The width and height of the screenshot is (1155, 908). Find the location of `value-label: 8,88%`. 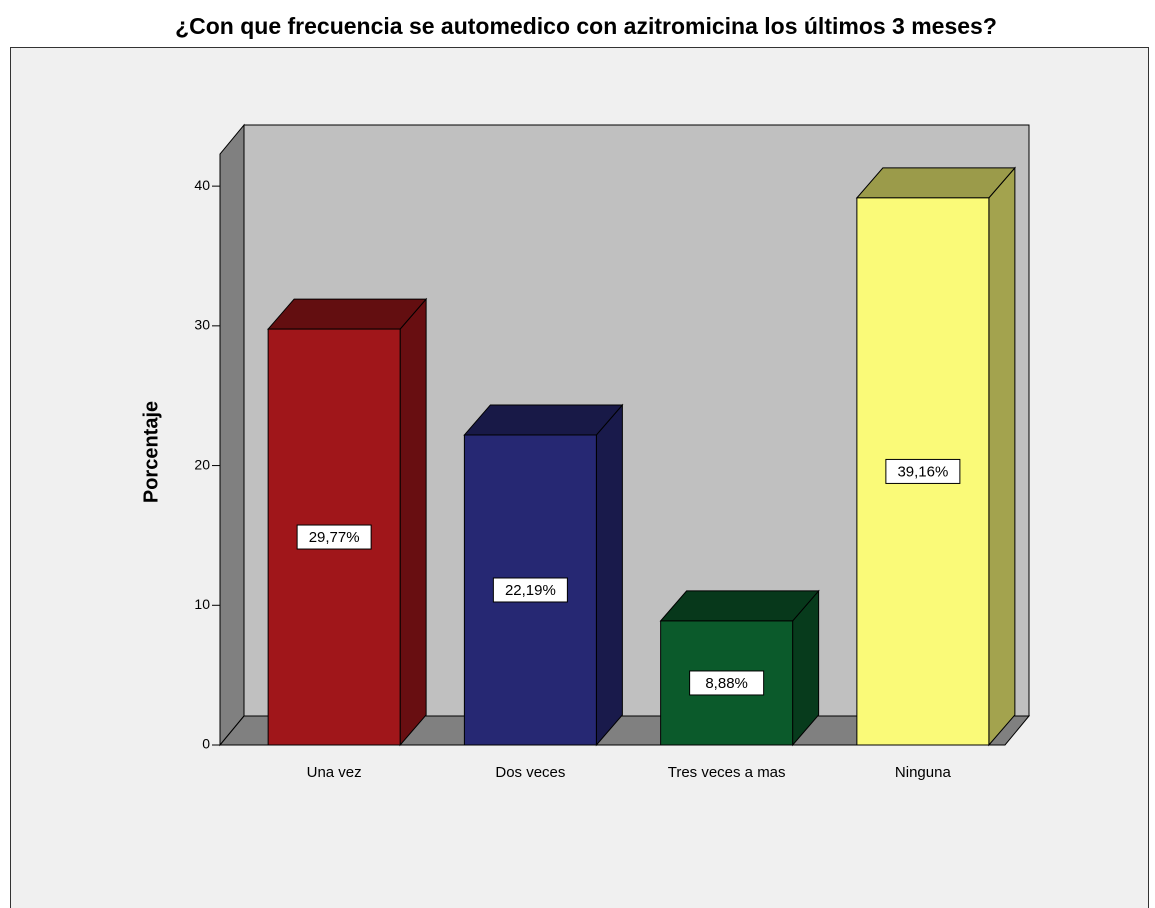

value-label: 8,88% is located at coordinates (726, 683).